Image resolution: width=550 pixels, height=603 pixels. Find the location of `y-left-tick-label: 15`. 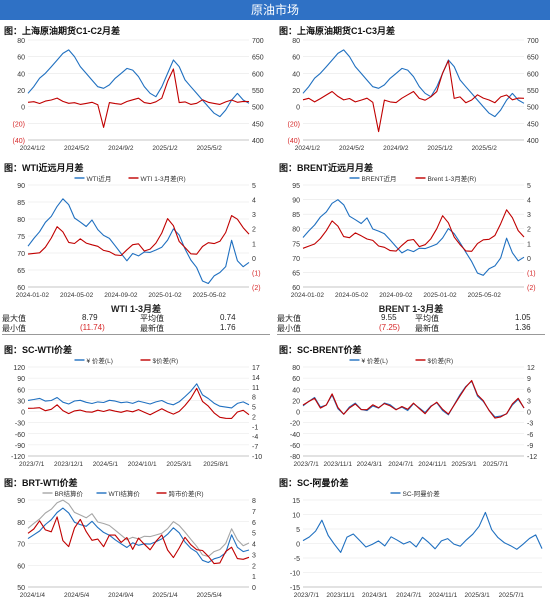

y-left-tick-label: 15 is located at coordinates (296, 501).